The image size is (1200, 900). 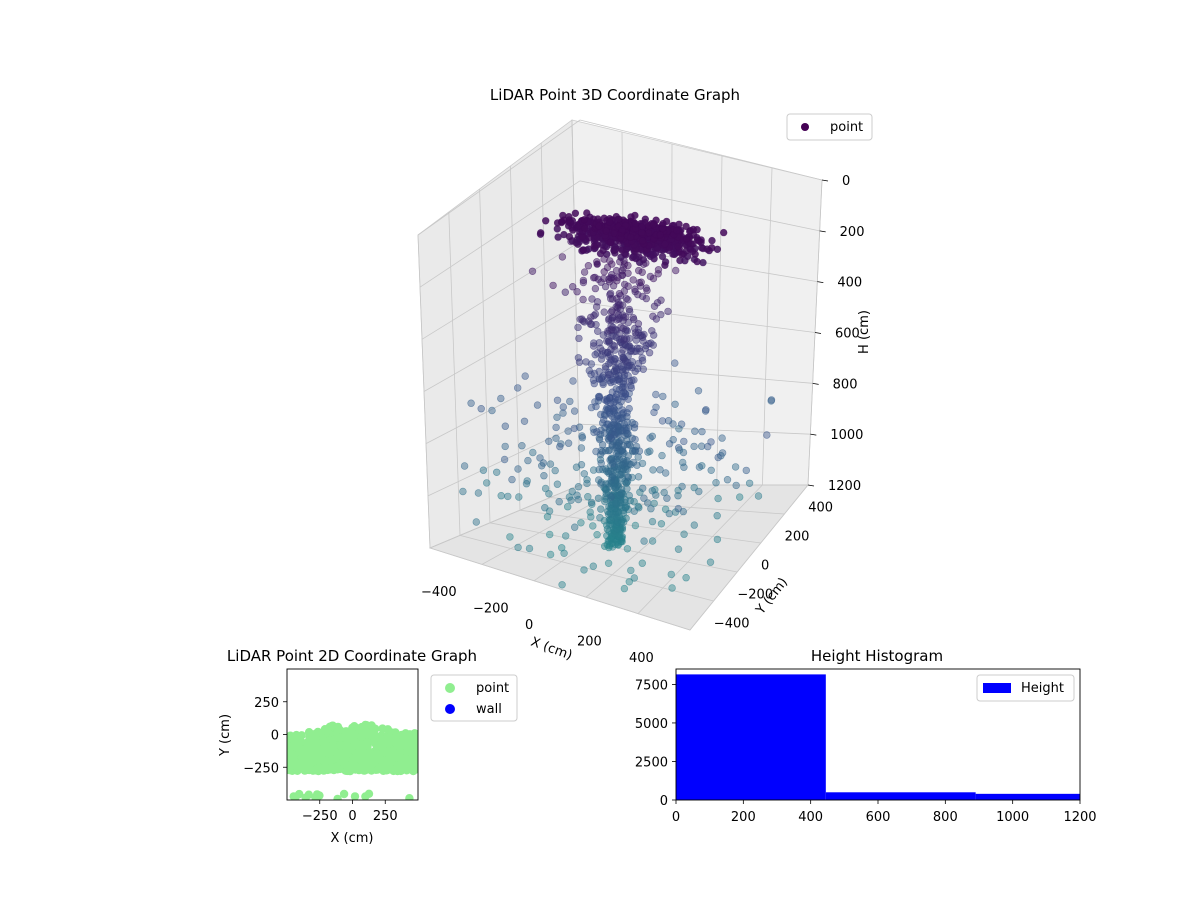 What do you see at coordinates (805, 127) in the screenshot?
I see `legend-3d-marker` at bounding box center [805, 127].